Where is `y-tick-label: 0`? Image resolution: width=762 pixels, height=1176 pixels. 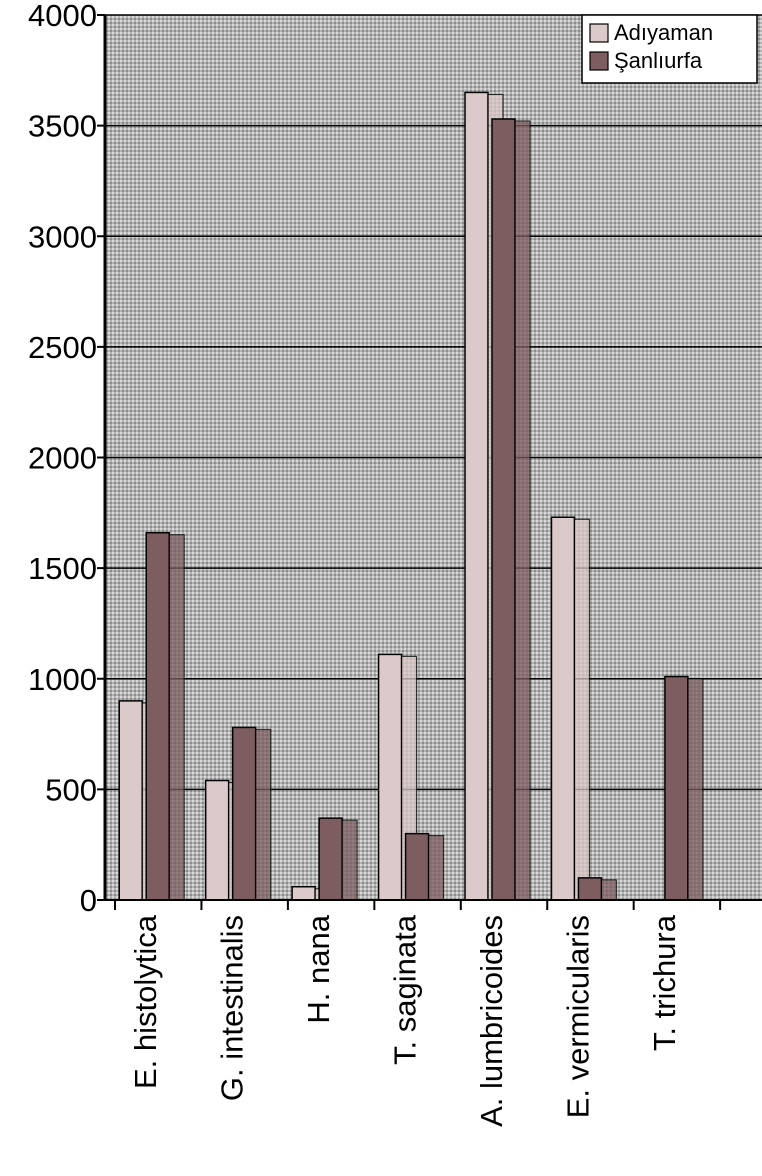 y-tick-label: 0 is located at coordinates (88, 900).